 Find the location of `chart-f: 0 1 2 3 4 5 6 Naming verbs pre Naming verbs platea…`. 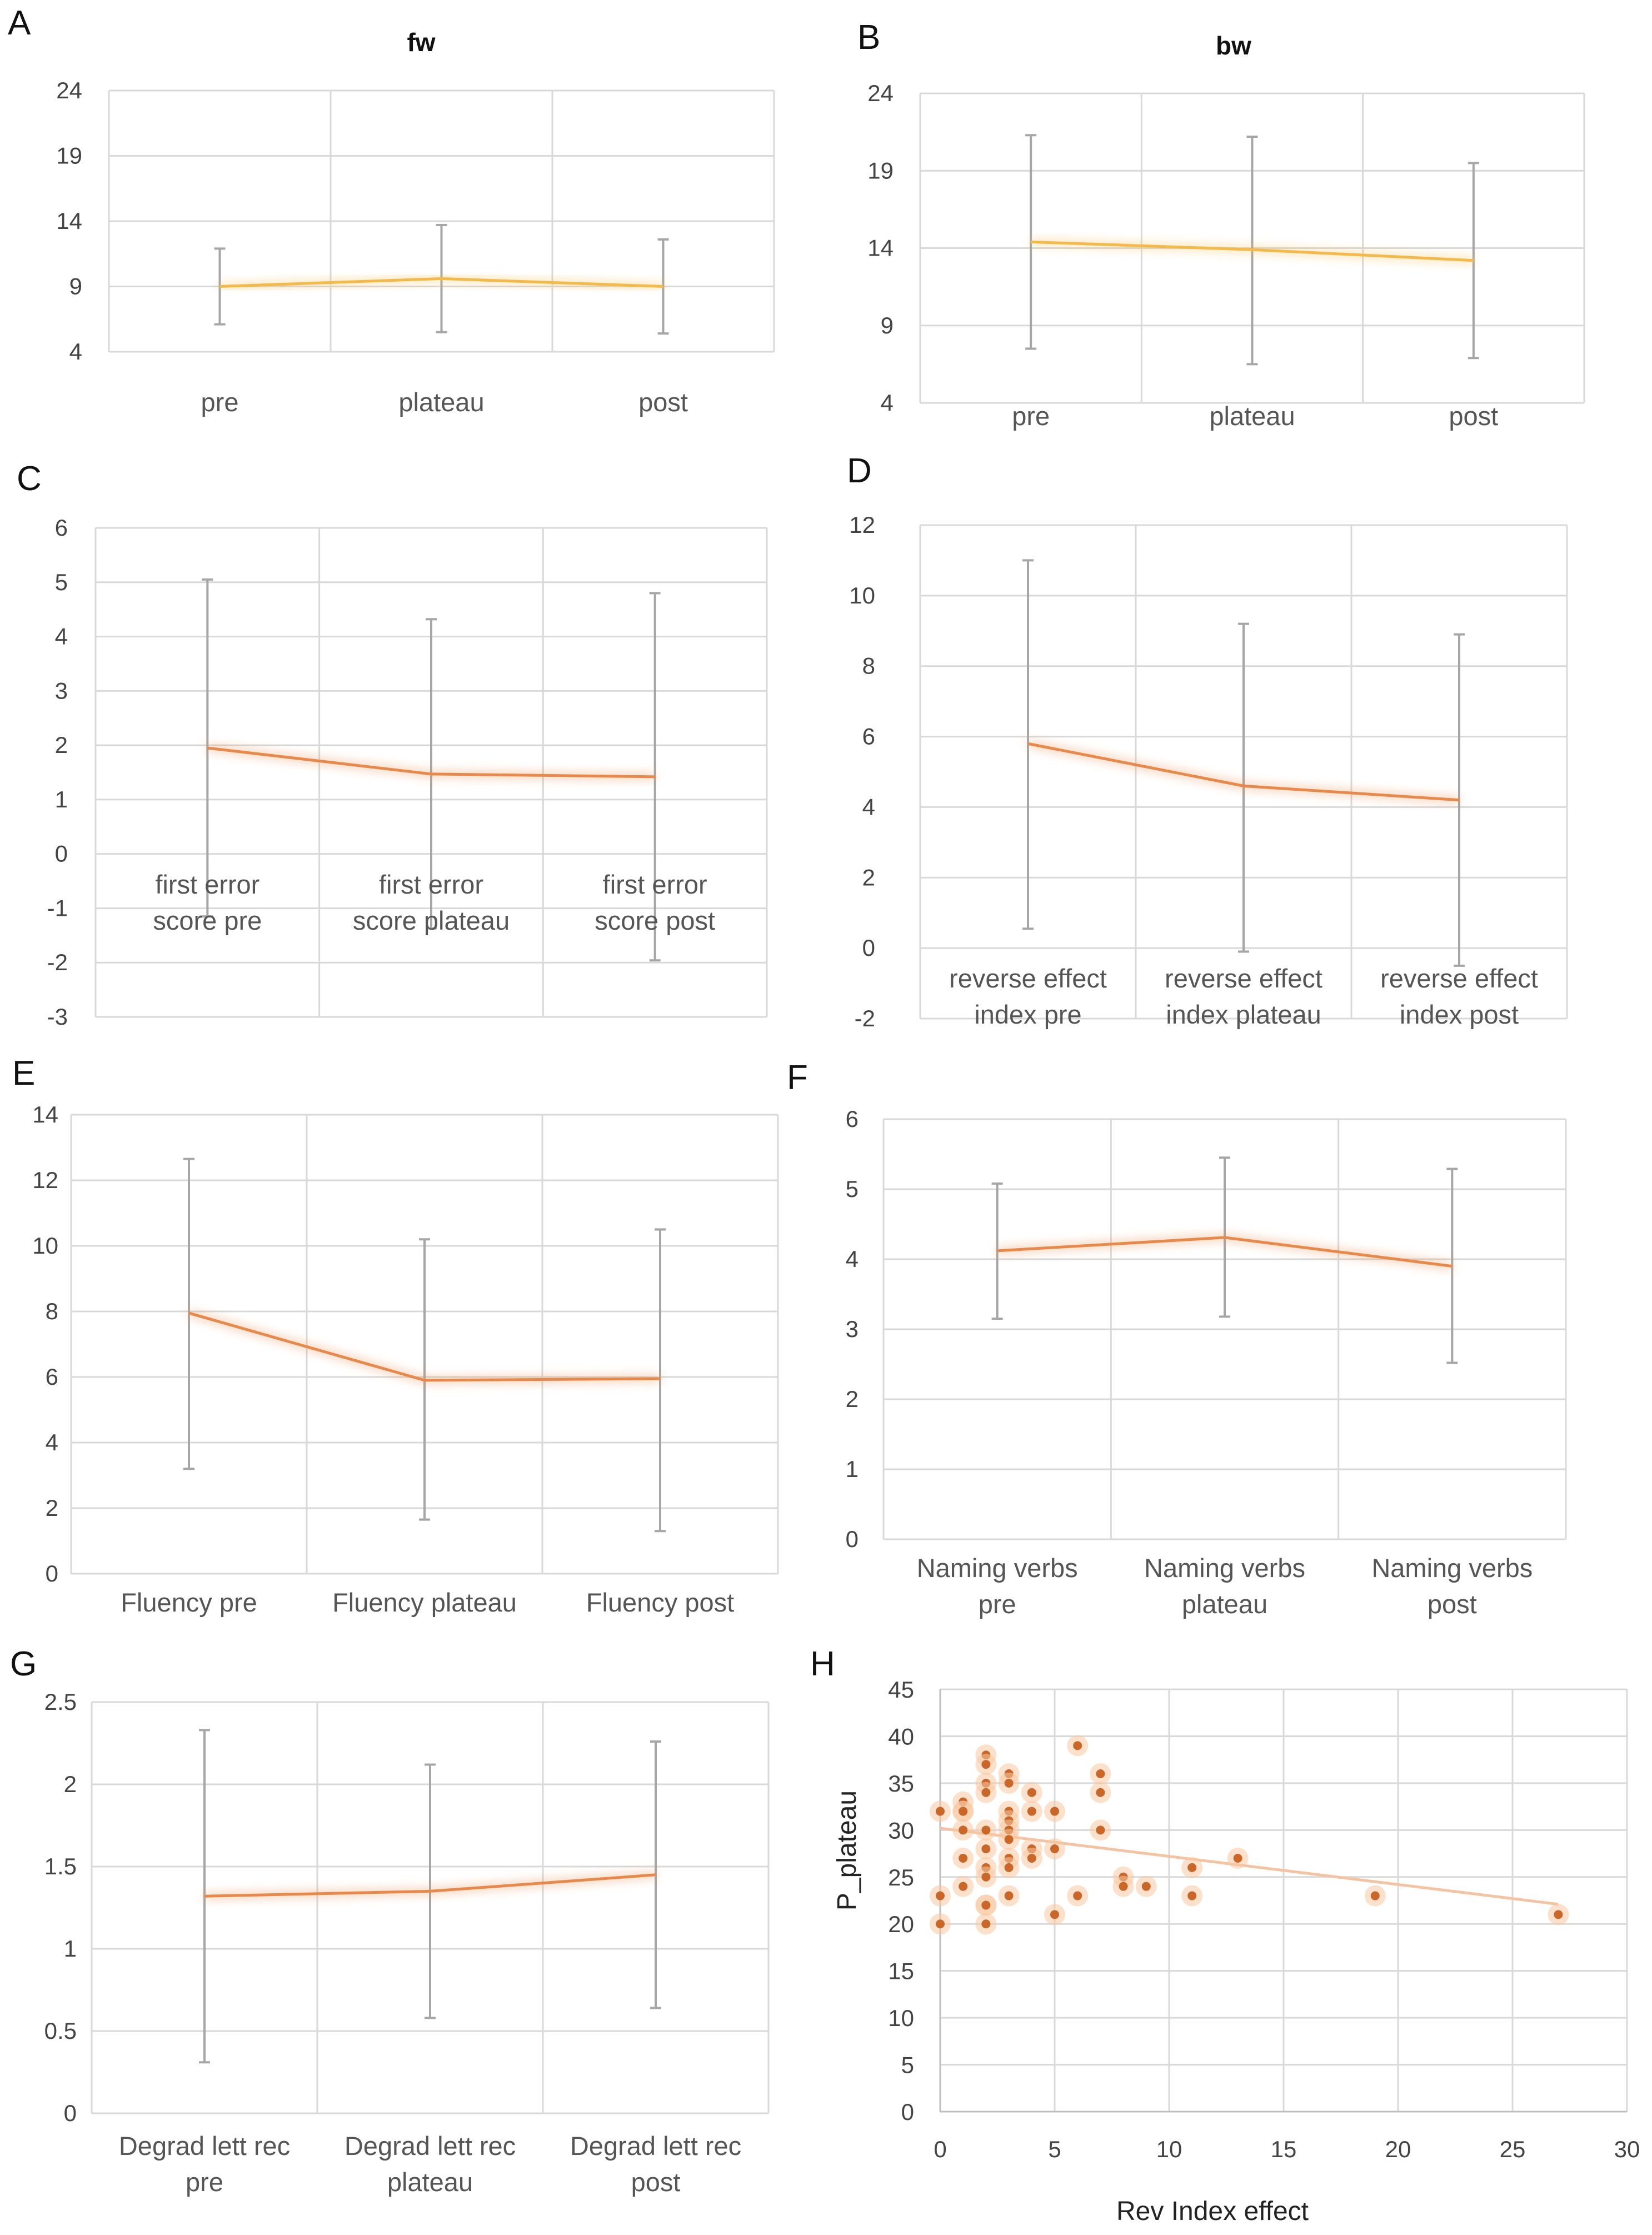

chart-f: 0 1 2 3 4 5 6 Naming verbs pre Naming verbs platea… is located at coordinates (1206, 1362).